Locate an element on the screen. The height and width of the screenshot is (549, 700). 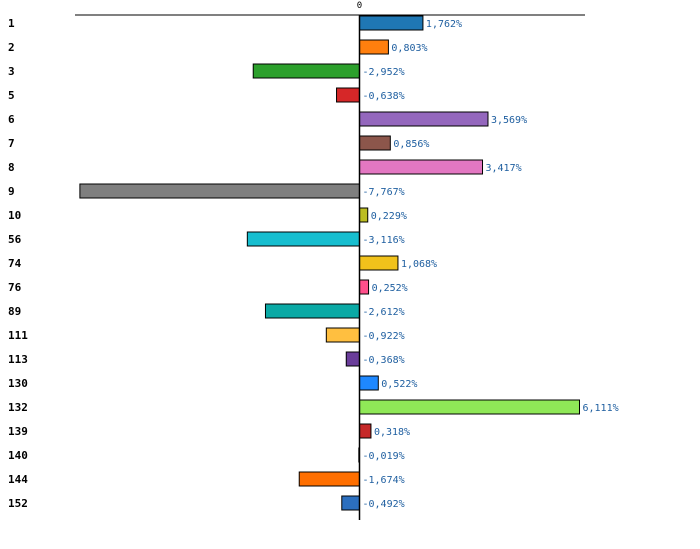
category-label-10: 10 is located at coordinates (14, 215).